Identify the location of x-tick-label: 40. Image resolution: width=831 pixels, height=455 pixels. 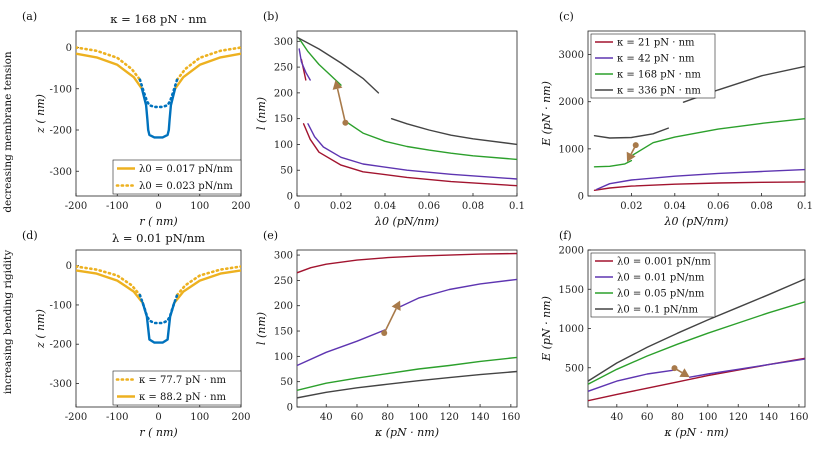
(326, 417).